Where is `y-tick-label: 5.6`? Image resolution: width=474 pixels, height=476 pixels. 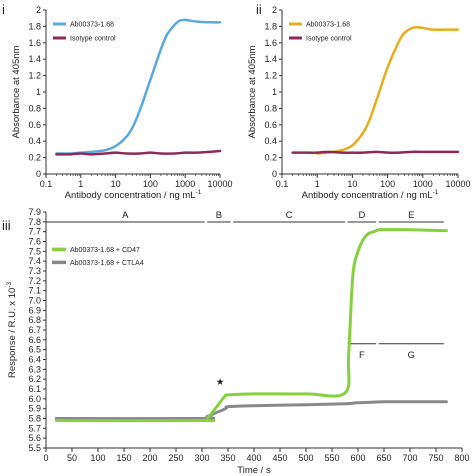 y-tick-label: 5.6 is located at coordinates (34, 438).